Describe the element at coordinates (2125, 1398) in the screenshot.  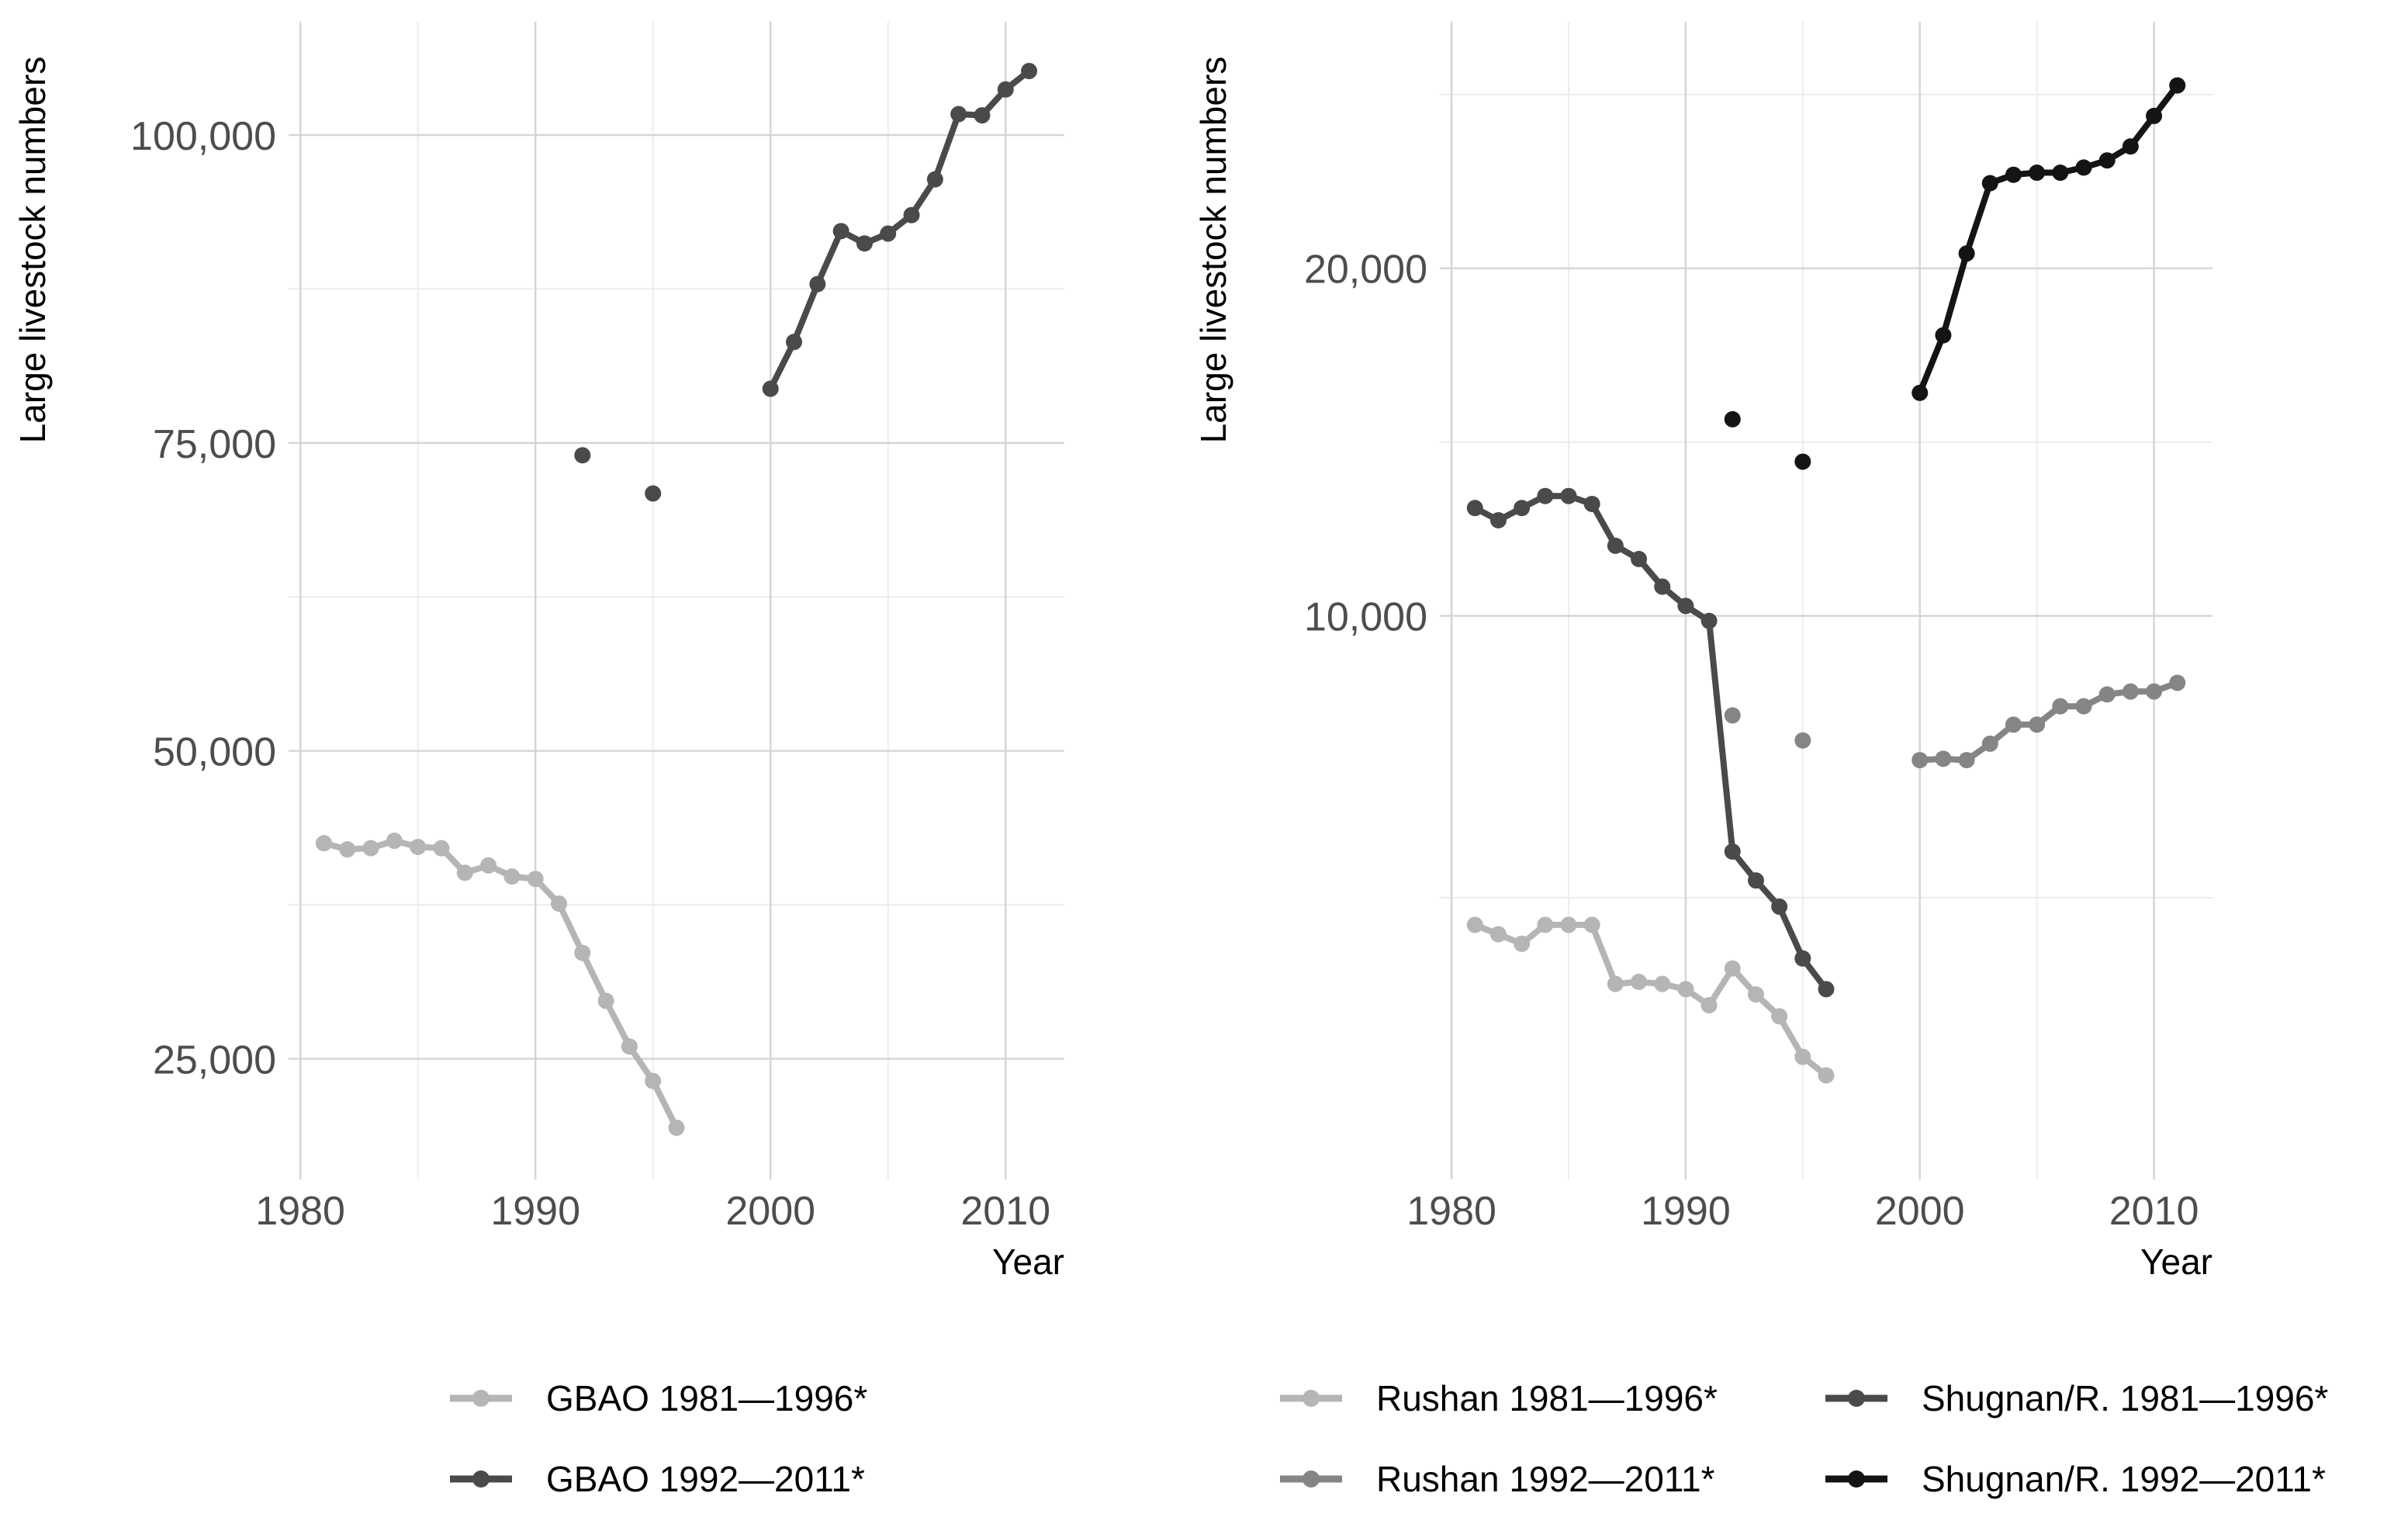
I see `legend-label: Shugnan/R. 1981—1996*` at that location.